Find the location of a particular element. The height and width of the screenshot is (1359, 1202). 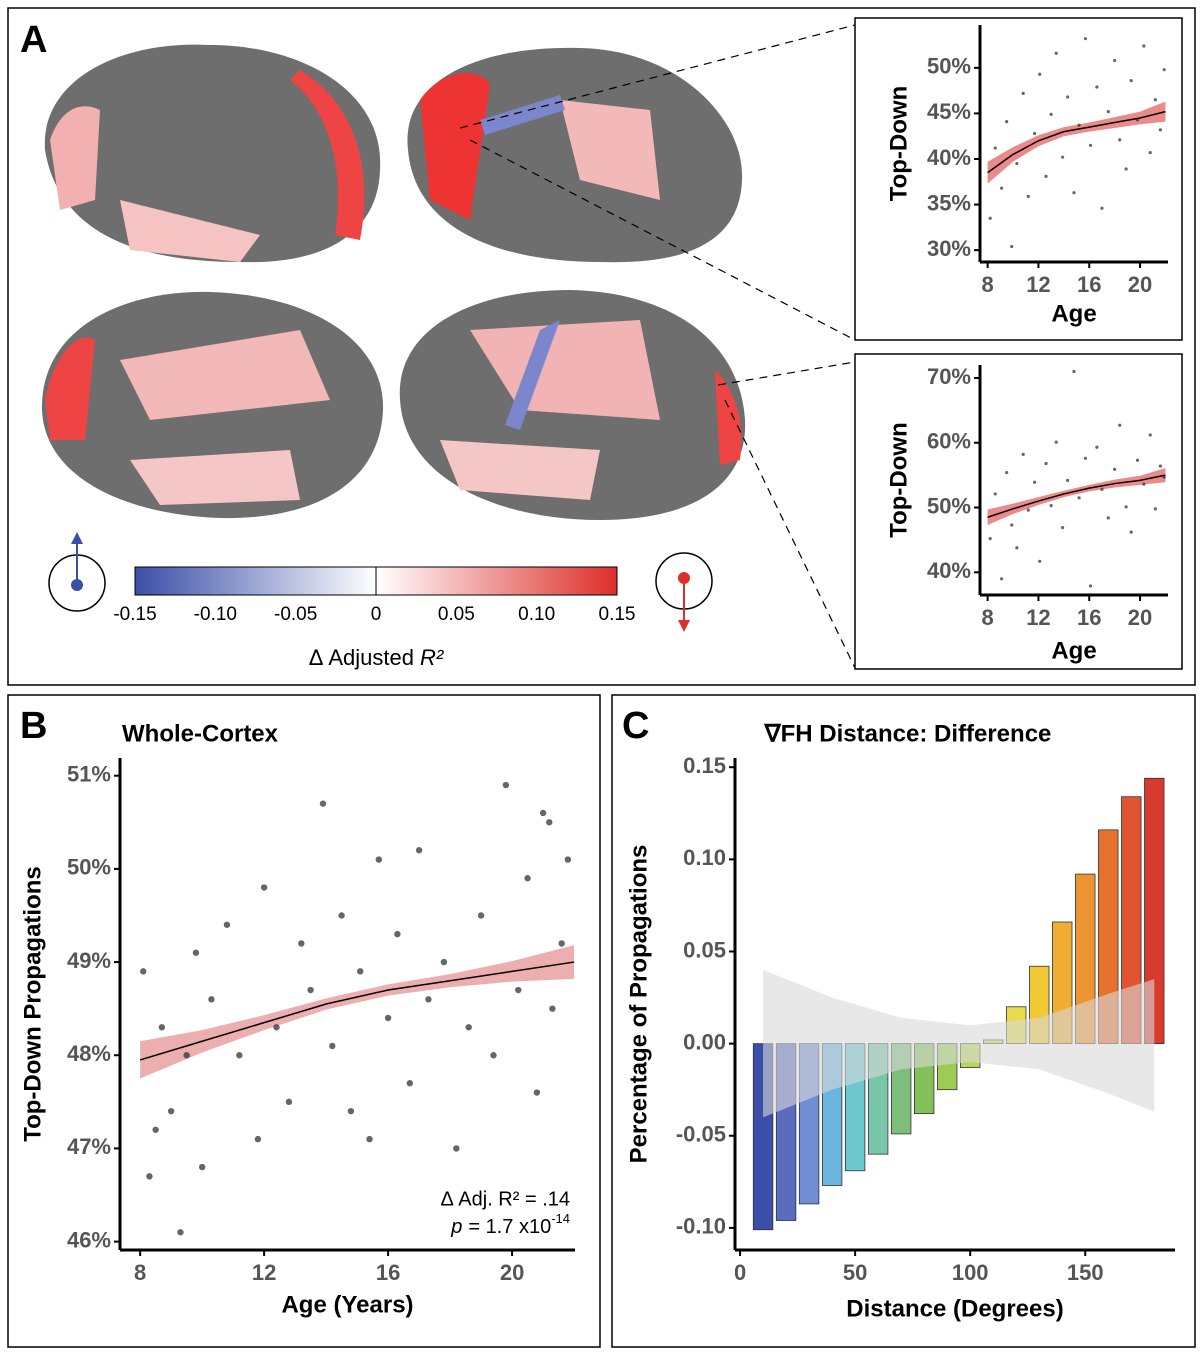

annotation-part: = 1.7 x10 is located at coordinates (509, 1227).